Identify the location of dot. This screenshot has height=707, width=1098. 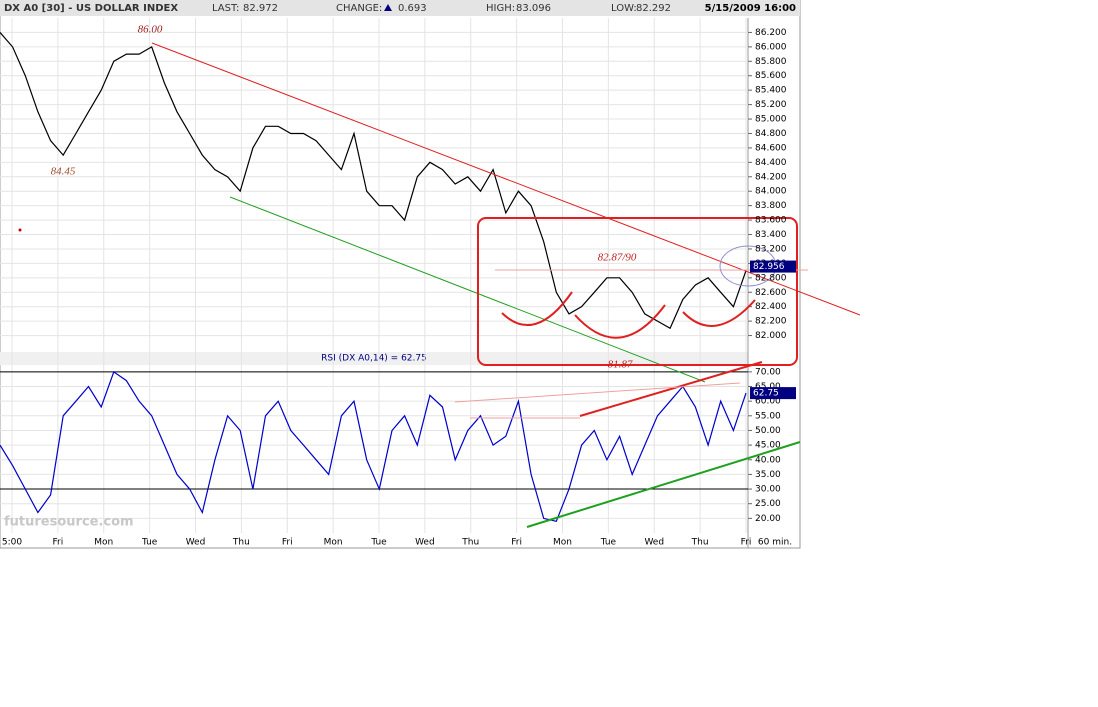
(20, 230).